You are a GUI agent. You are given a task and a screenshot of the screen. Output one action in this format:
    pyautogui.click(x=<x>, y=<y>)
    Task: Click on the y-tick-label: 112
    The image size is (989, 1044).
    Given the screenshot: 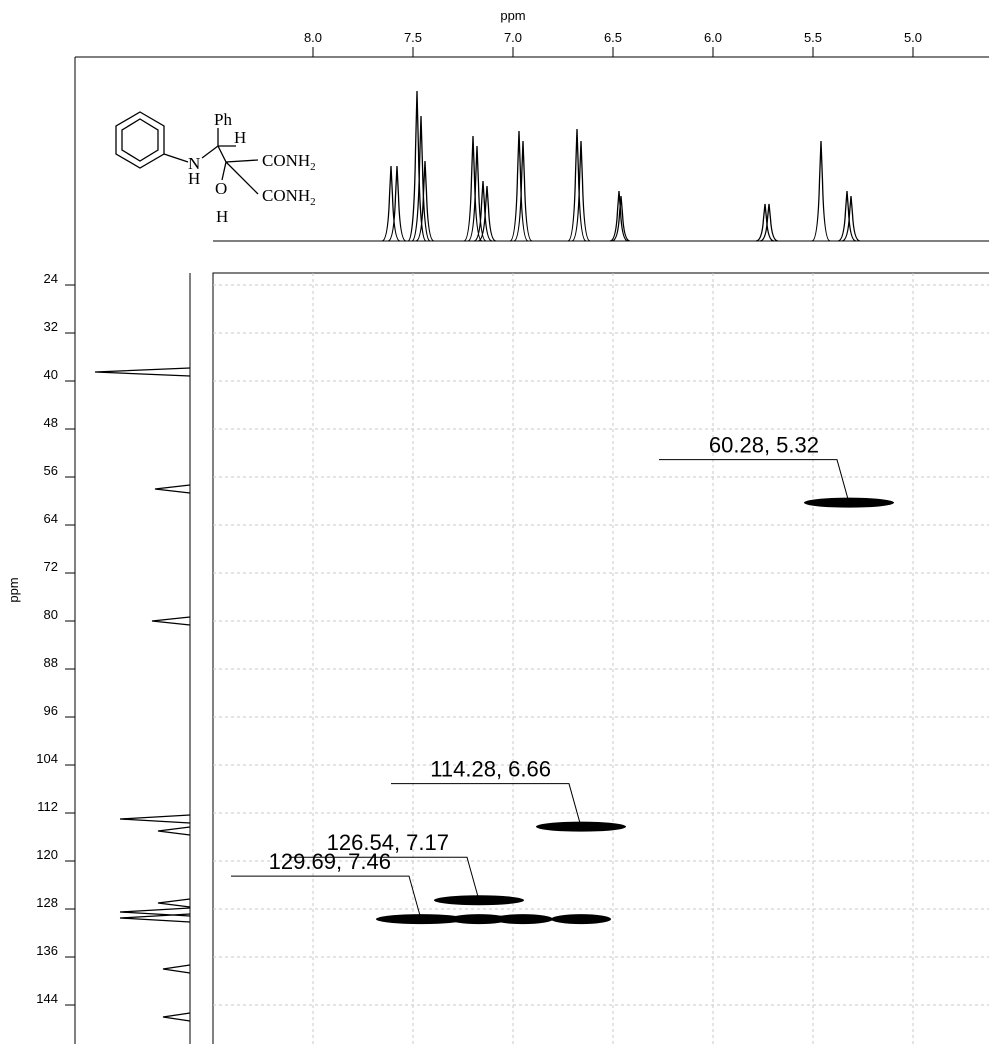 What is the action you would take?
    pyautogui.click(x=47, y=806)
    